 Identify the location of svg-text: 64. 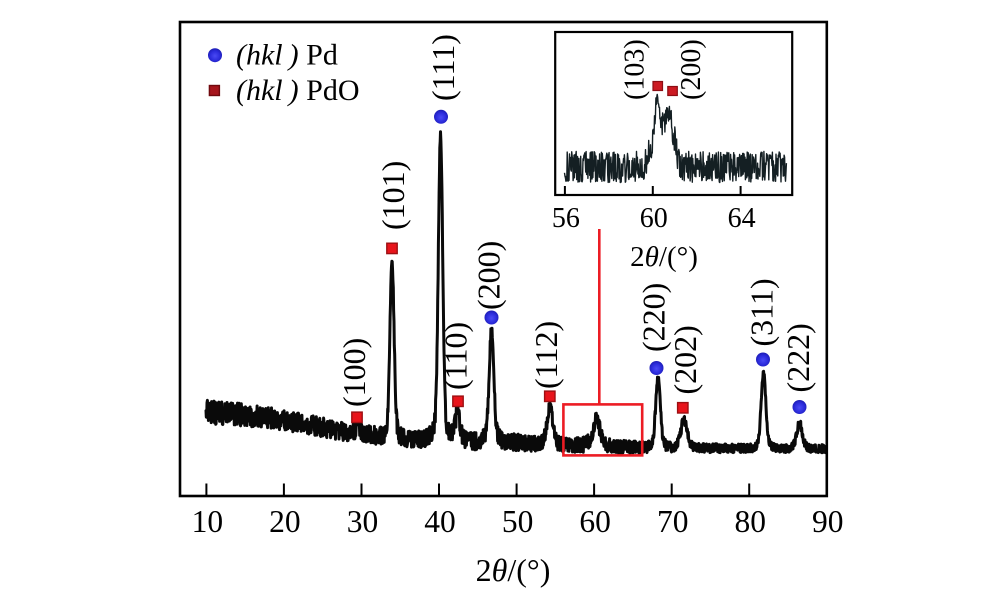
(742, 218).